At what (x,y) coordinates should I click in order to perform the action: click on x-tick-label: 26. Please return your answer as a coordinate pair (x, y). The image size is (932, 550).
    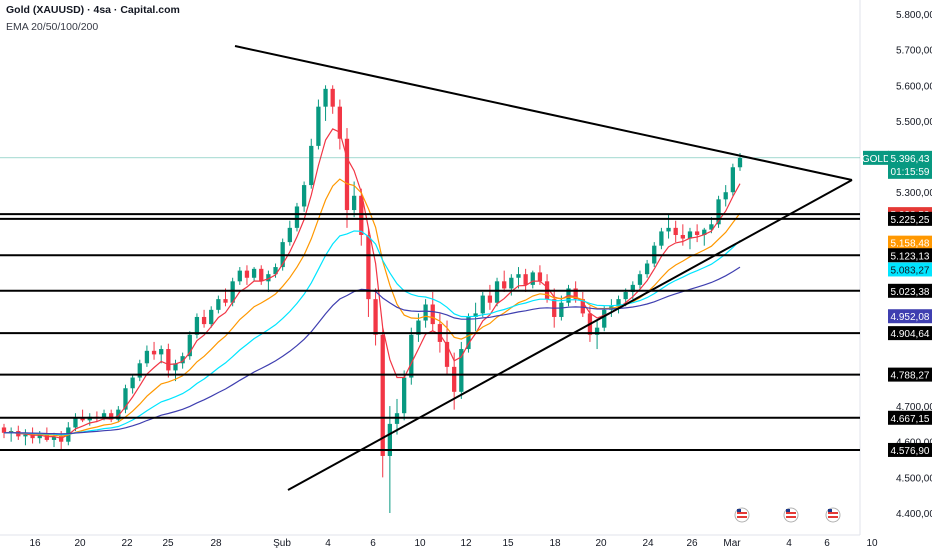
    Looking at the image, I should click on (692, 543).